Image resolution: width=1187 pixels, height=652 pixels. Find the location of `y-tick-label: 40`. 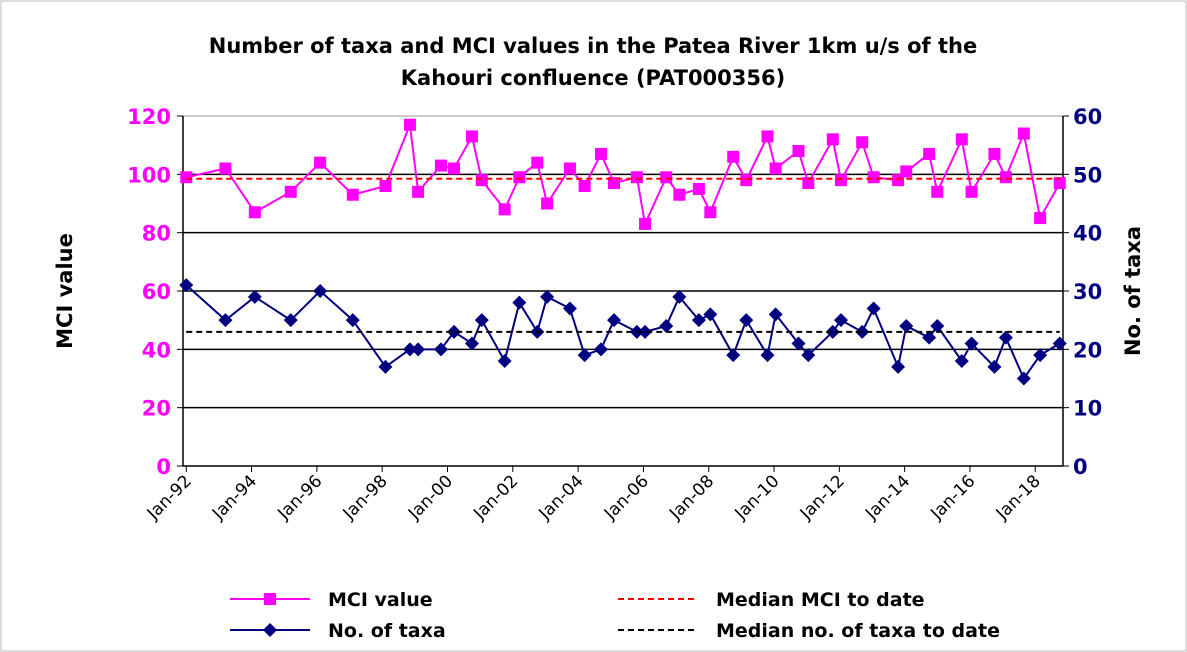

y-tick-label: 40 is located at coordinates (156, 350).